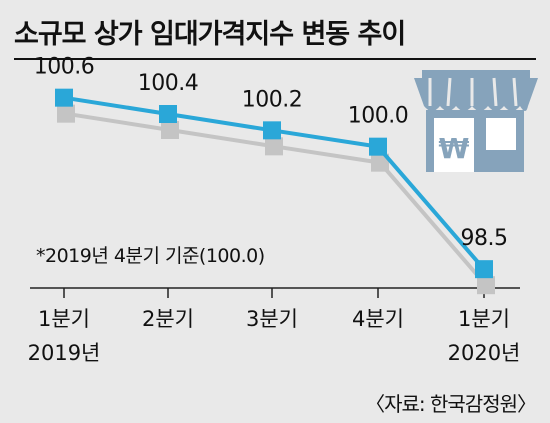 This screenshot has width=550, height=423. I want to click on x-tick-label: 2분기, so click(168, 319).